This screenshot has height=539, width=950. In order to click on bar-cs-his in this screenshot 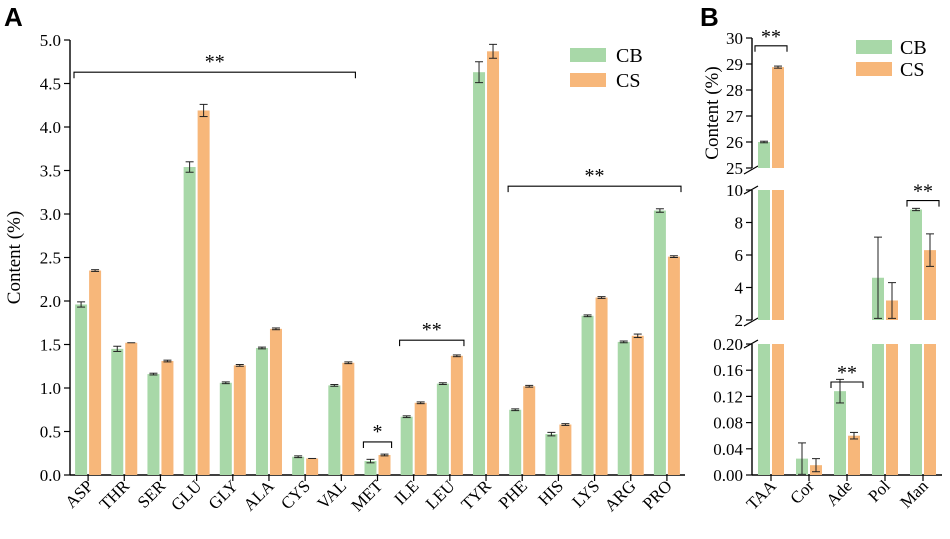, I will do `click(565, 449)`.